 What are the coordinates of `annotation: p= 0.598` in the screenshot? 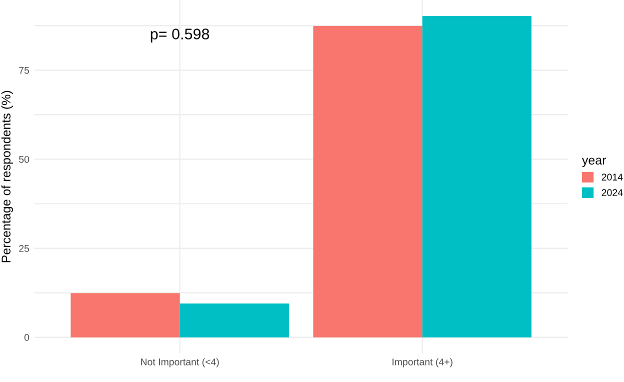 It's located at (180, 35).